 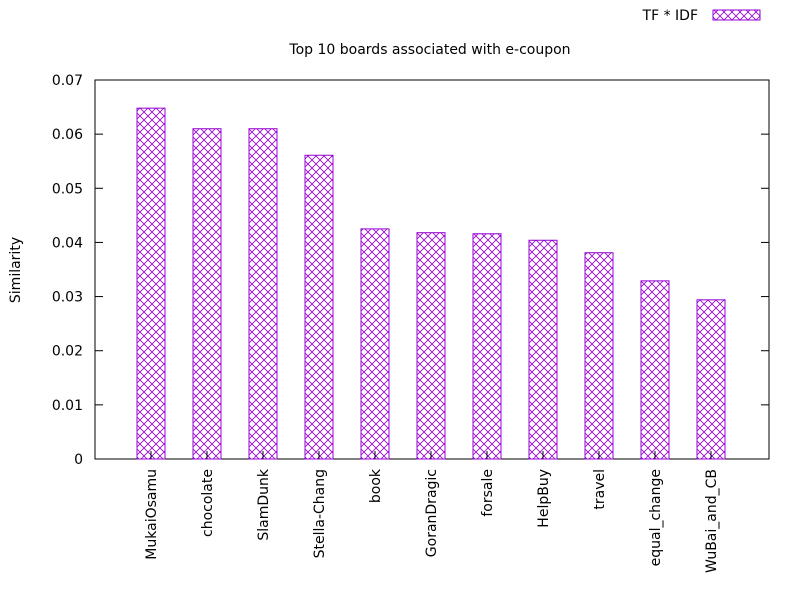 I want to click on y-tick-label: 0.07, so click(x=67, y=81).